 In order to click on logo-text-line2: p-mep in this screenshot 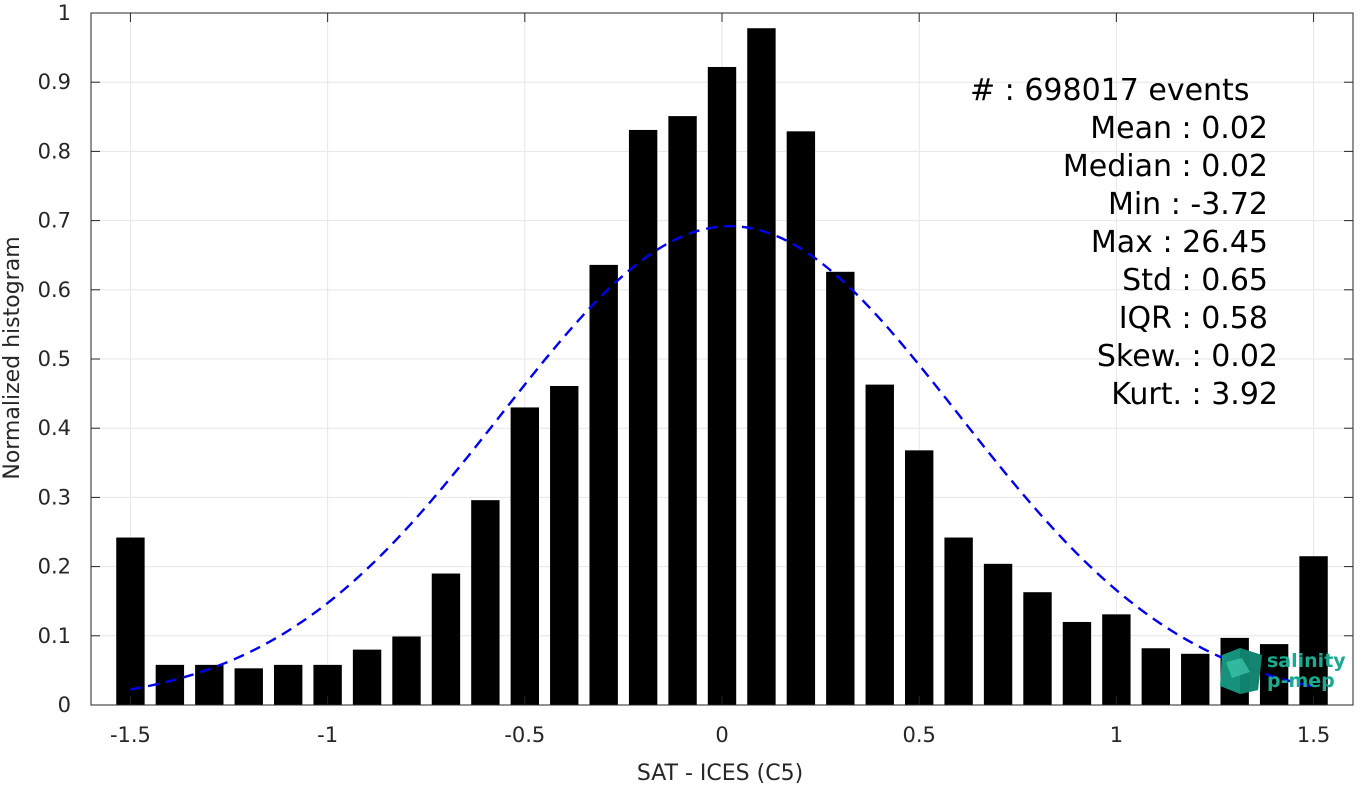, I will do `click(1301, 681)`.